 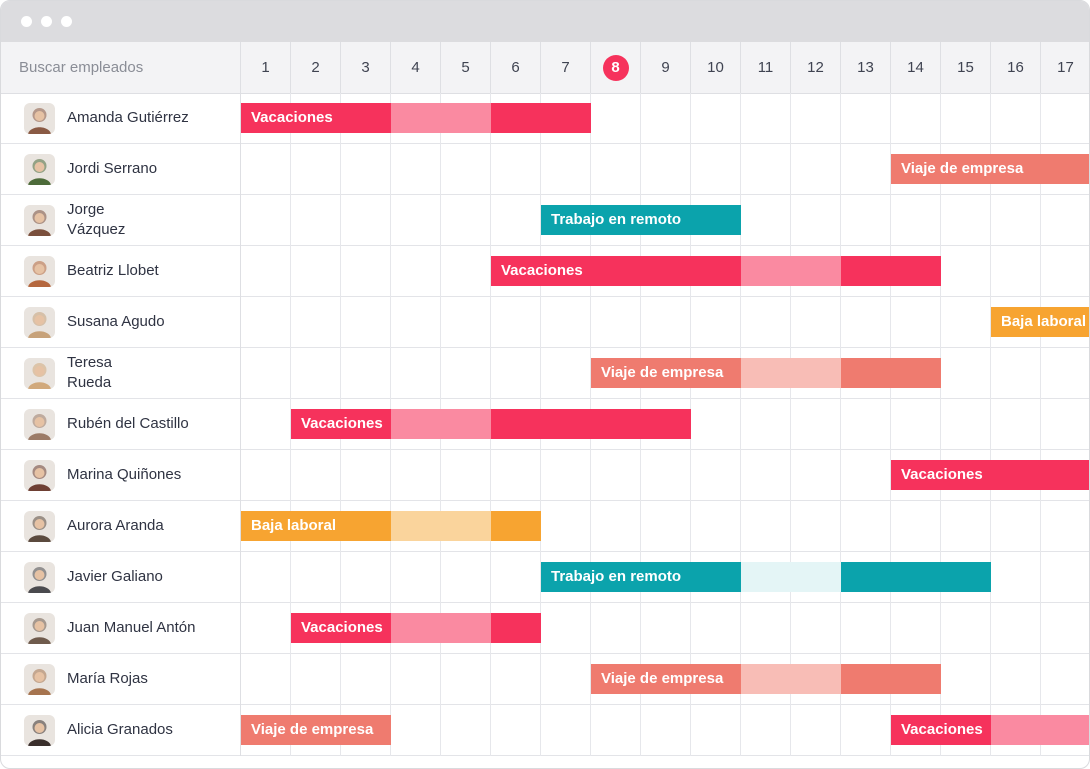 I want to click on today-badge: 8, so click(x=615, y=68).